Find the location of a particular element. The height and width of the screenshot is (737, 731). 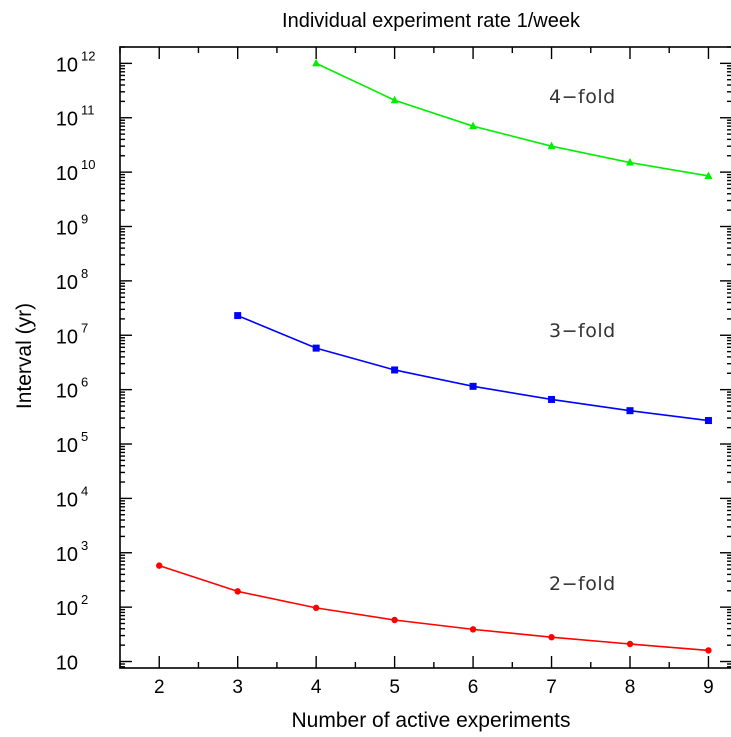

x-axis-label: Number of active experiments is located at coordinates (431, 720).